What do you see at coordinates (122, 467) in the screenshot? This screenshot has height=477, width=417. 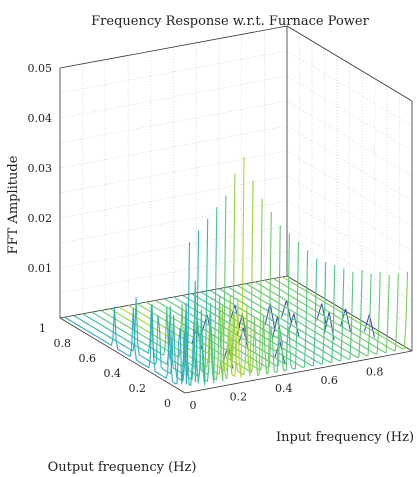 I see `y-axis-label: Output frequency (Hz)` at bounding box center [122, 467].